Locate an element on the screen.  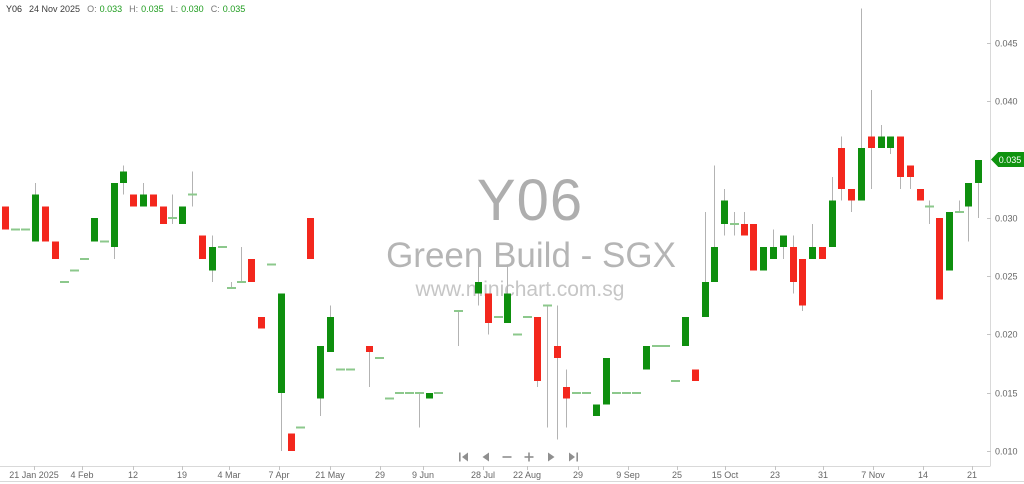
step-back-icon is located at coordinates (485, 457).